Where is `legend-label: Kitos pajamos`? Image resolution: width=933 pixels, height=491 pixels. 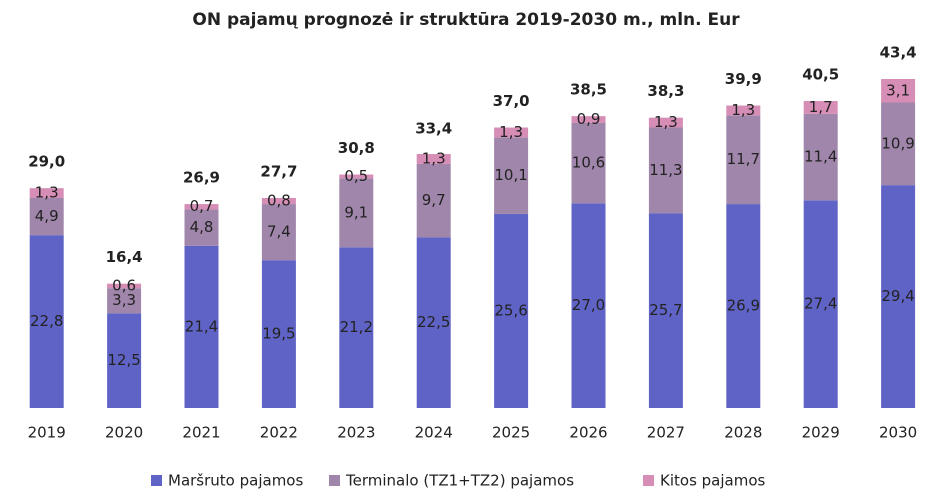
legend-label: Kitos pajamos is located at coordinates (713, 481).